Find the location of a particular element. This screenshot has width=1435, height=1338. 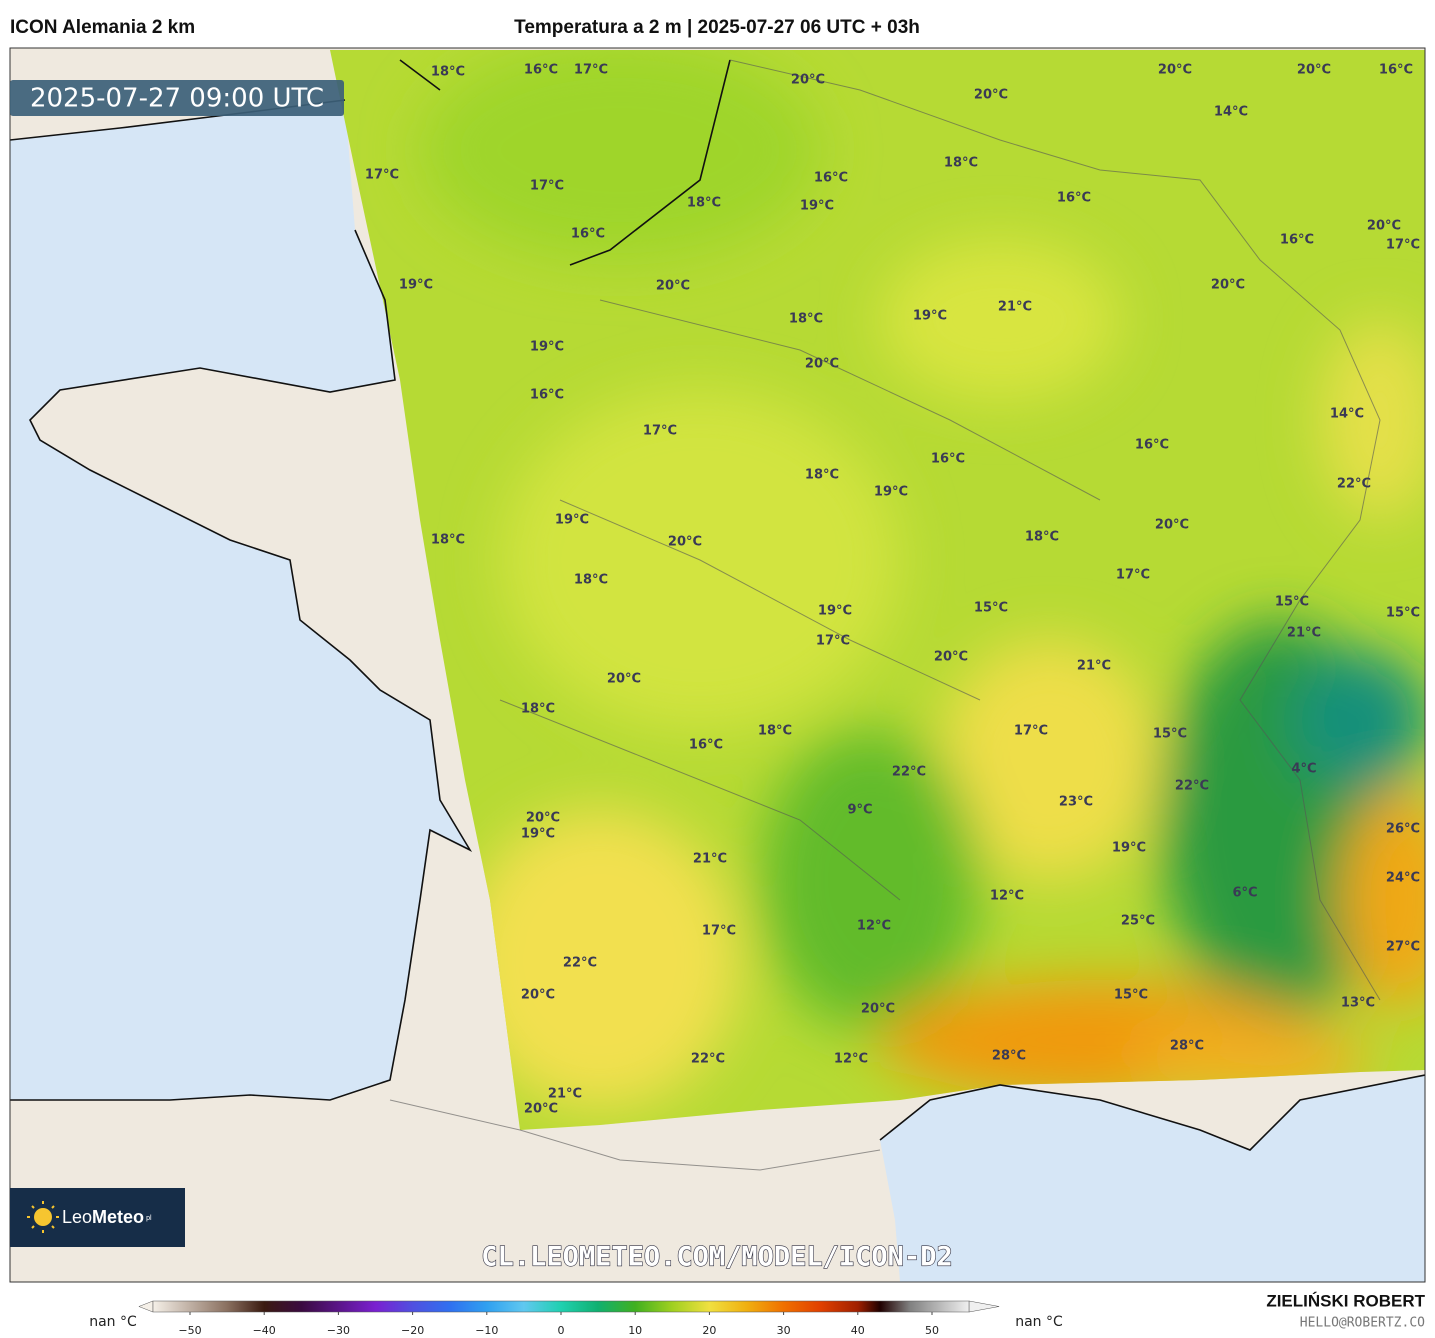

colorbar-tick-label: 30 is located at coordinates (784, 1330).